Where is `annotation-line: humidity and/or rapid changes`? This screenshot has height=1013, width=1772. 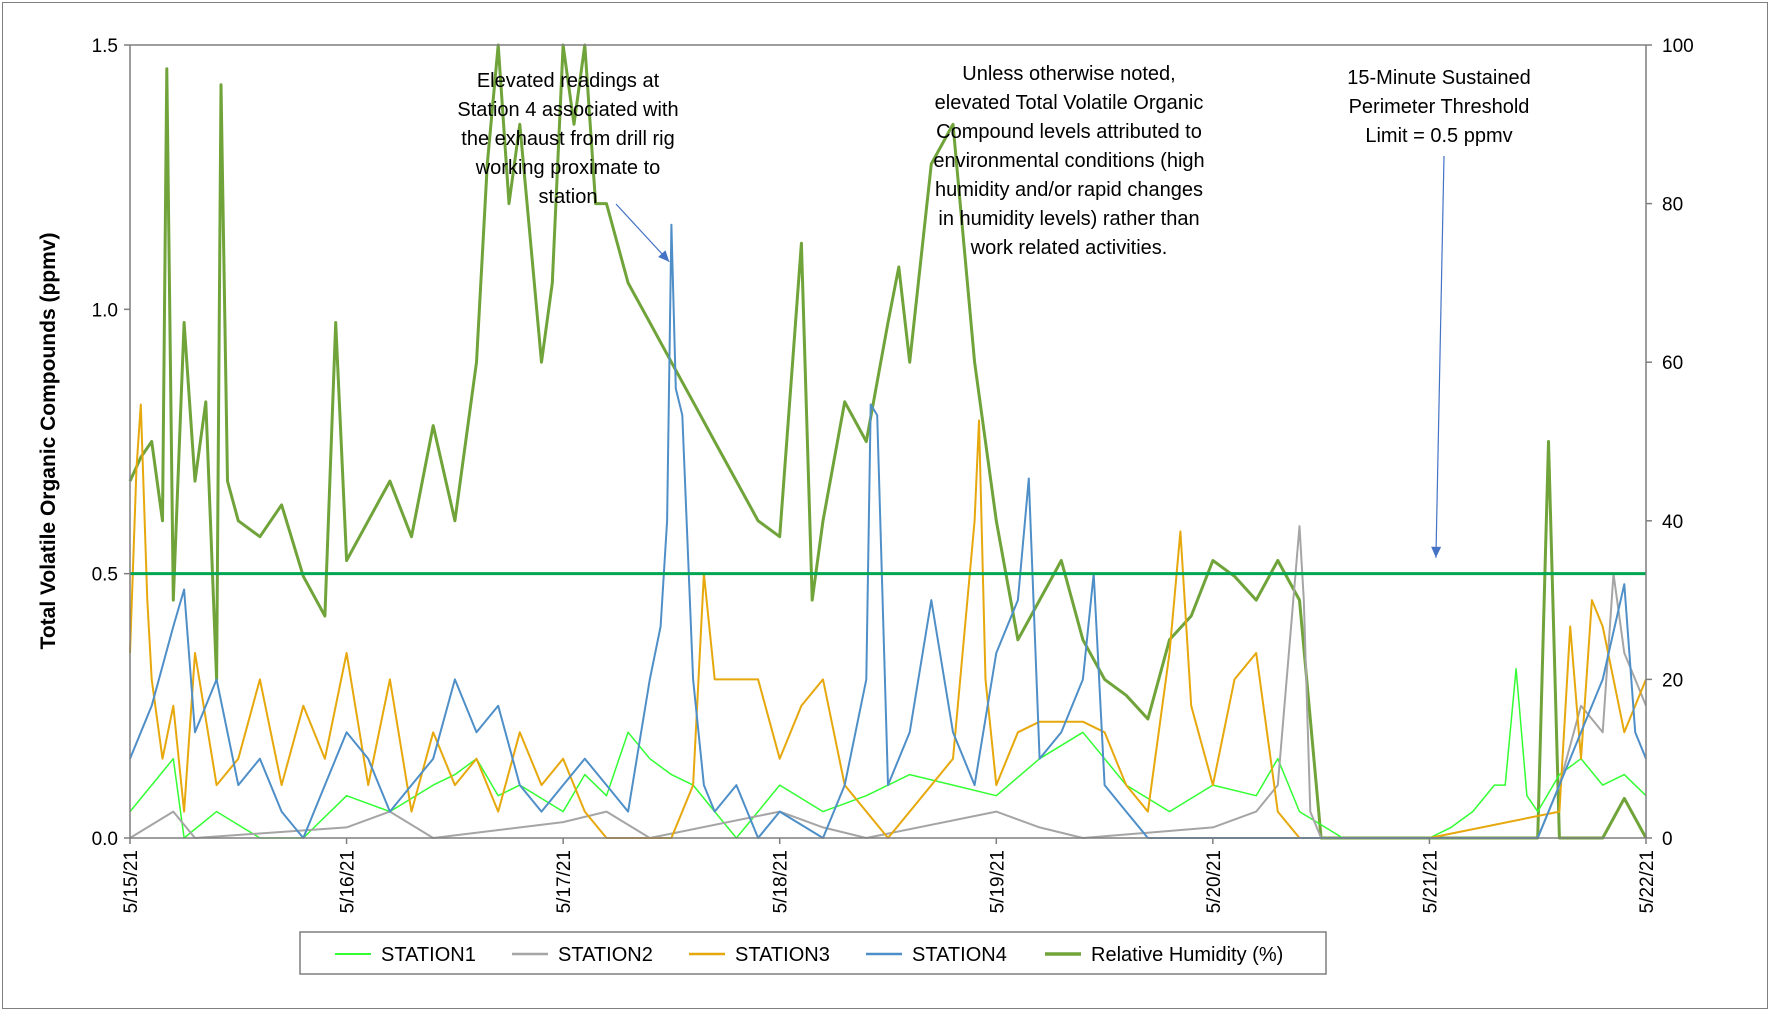 annotation-line: humidity and/or rapid changes is located at coordinates (1069, 190).